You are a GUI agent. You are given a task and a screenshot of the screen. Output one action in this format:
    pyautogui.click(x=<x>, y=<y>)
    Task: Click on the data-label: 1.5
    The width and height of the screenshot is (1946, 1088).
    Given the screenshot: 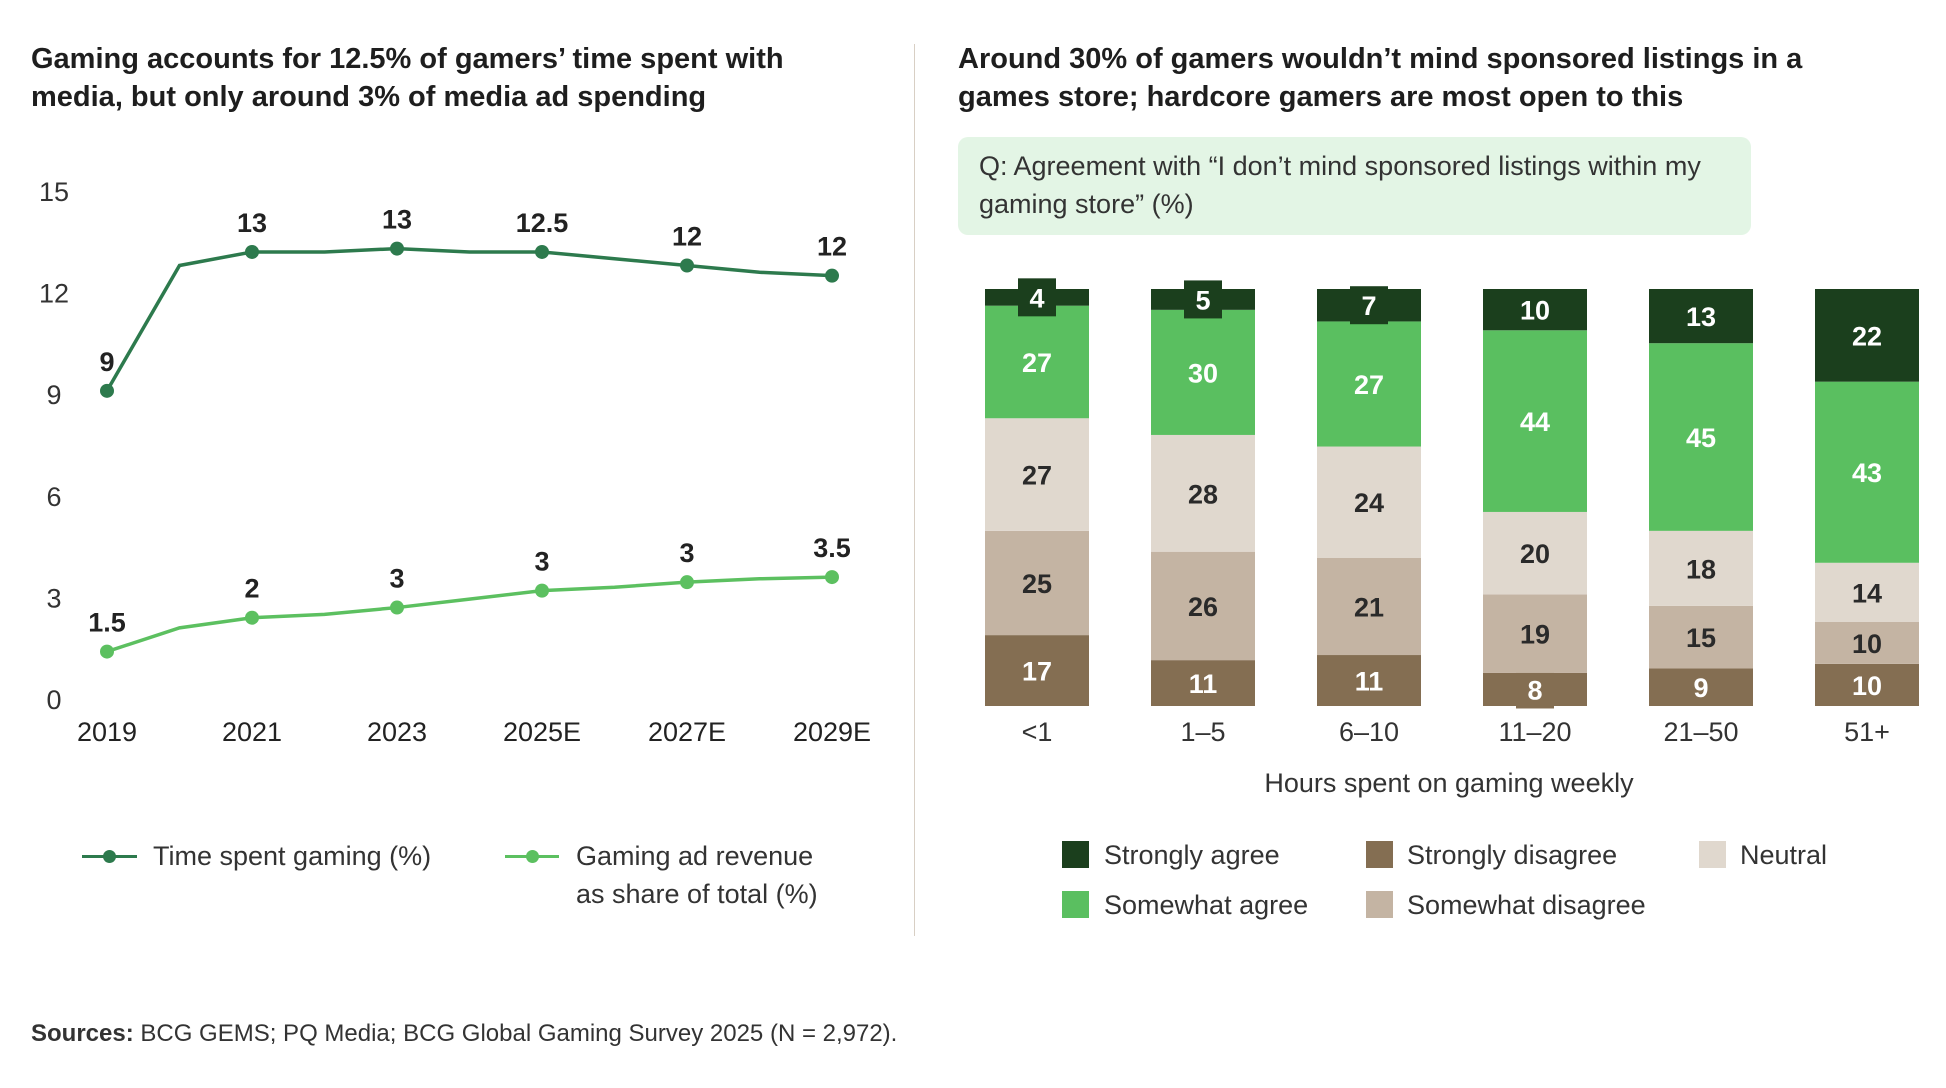 What is the action you would take?
    pyautogui.click(x=107, y=623)
    